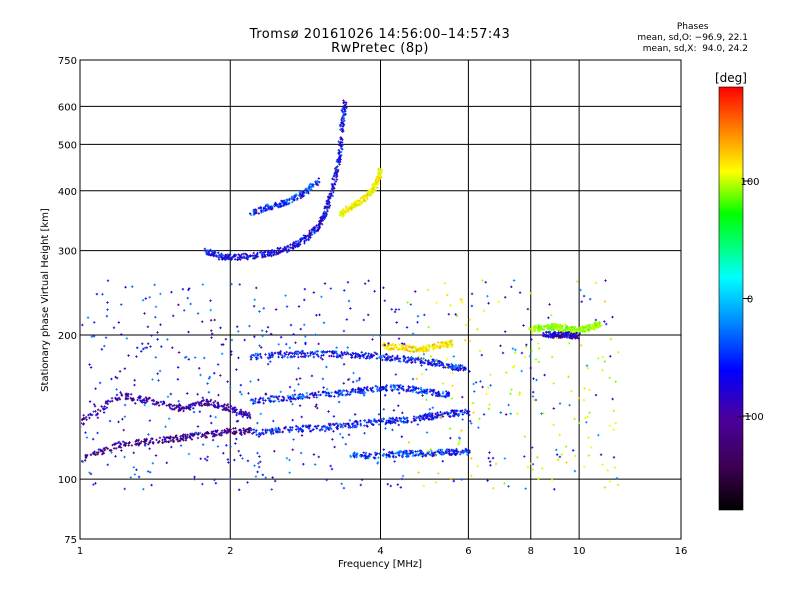  Describe the element at coordinates (380, 34) in the screenshot. I see `chart-title: Tromsø 20161026 14:56:00–14:57:43` at that location.